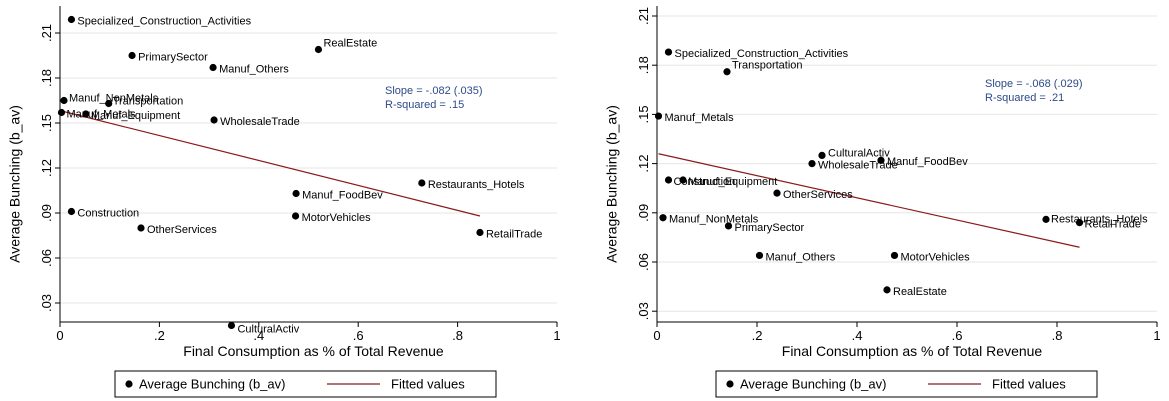 This screenshot has height=401, width=1169. What do you see at coordinates (859, 153) in the screenshot?
I see `point-label: CulturalActiv` at bounding box center [859, 153].